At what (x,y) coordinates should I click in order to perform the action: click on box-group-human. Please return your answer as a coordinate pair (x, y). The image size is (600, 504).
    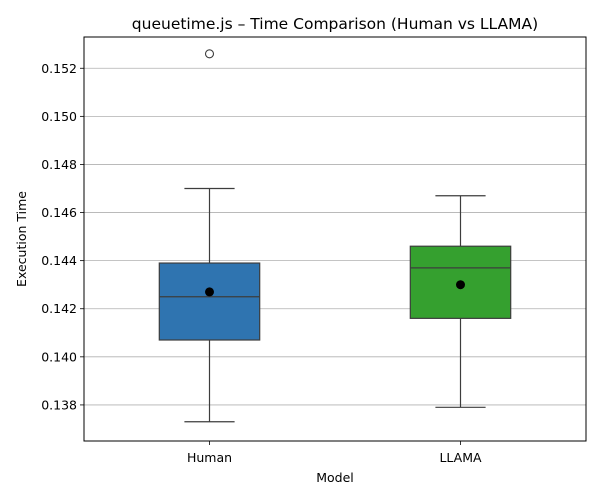
    Looking at the image, I should click on (209, 236).